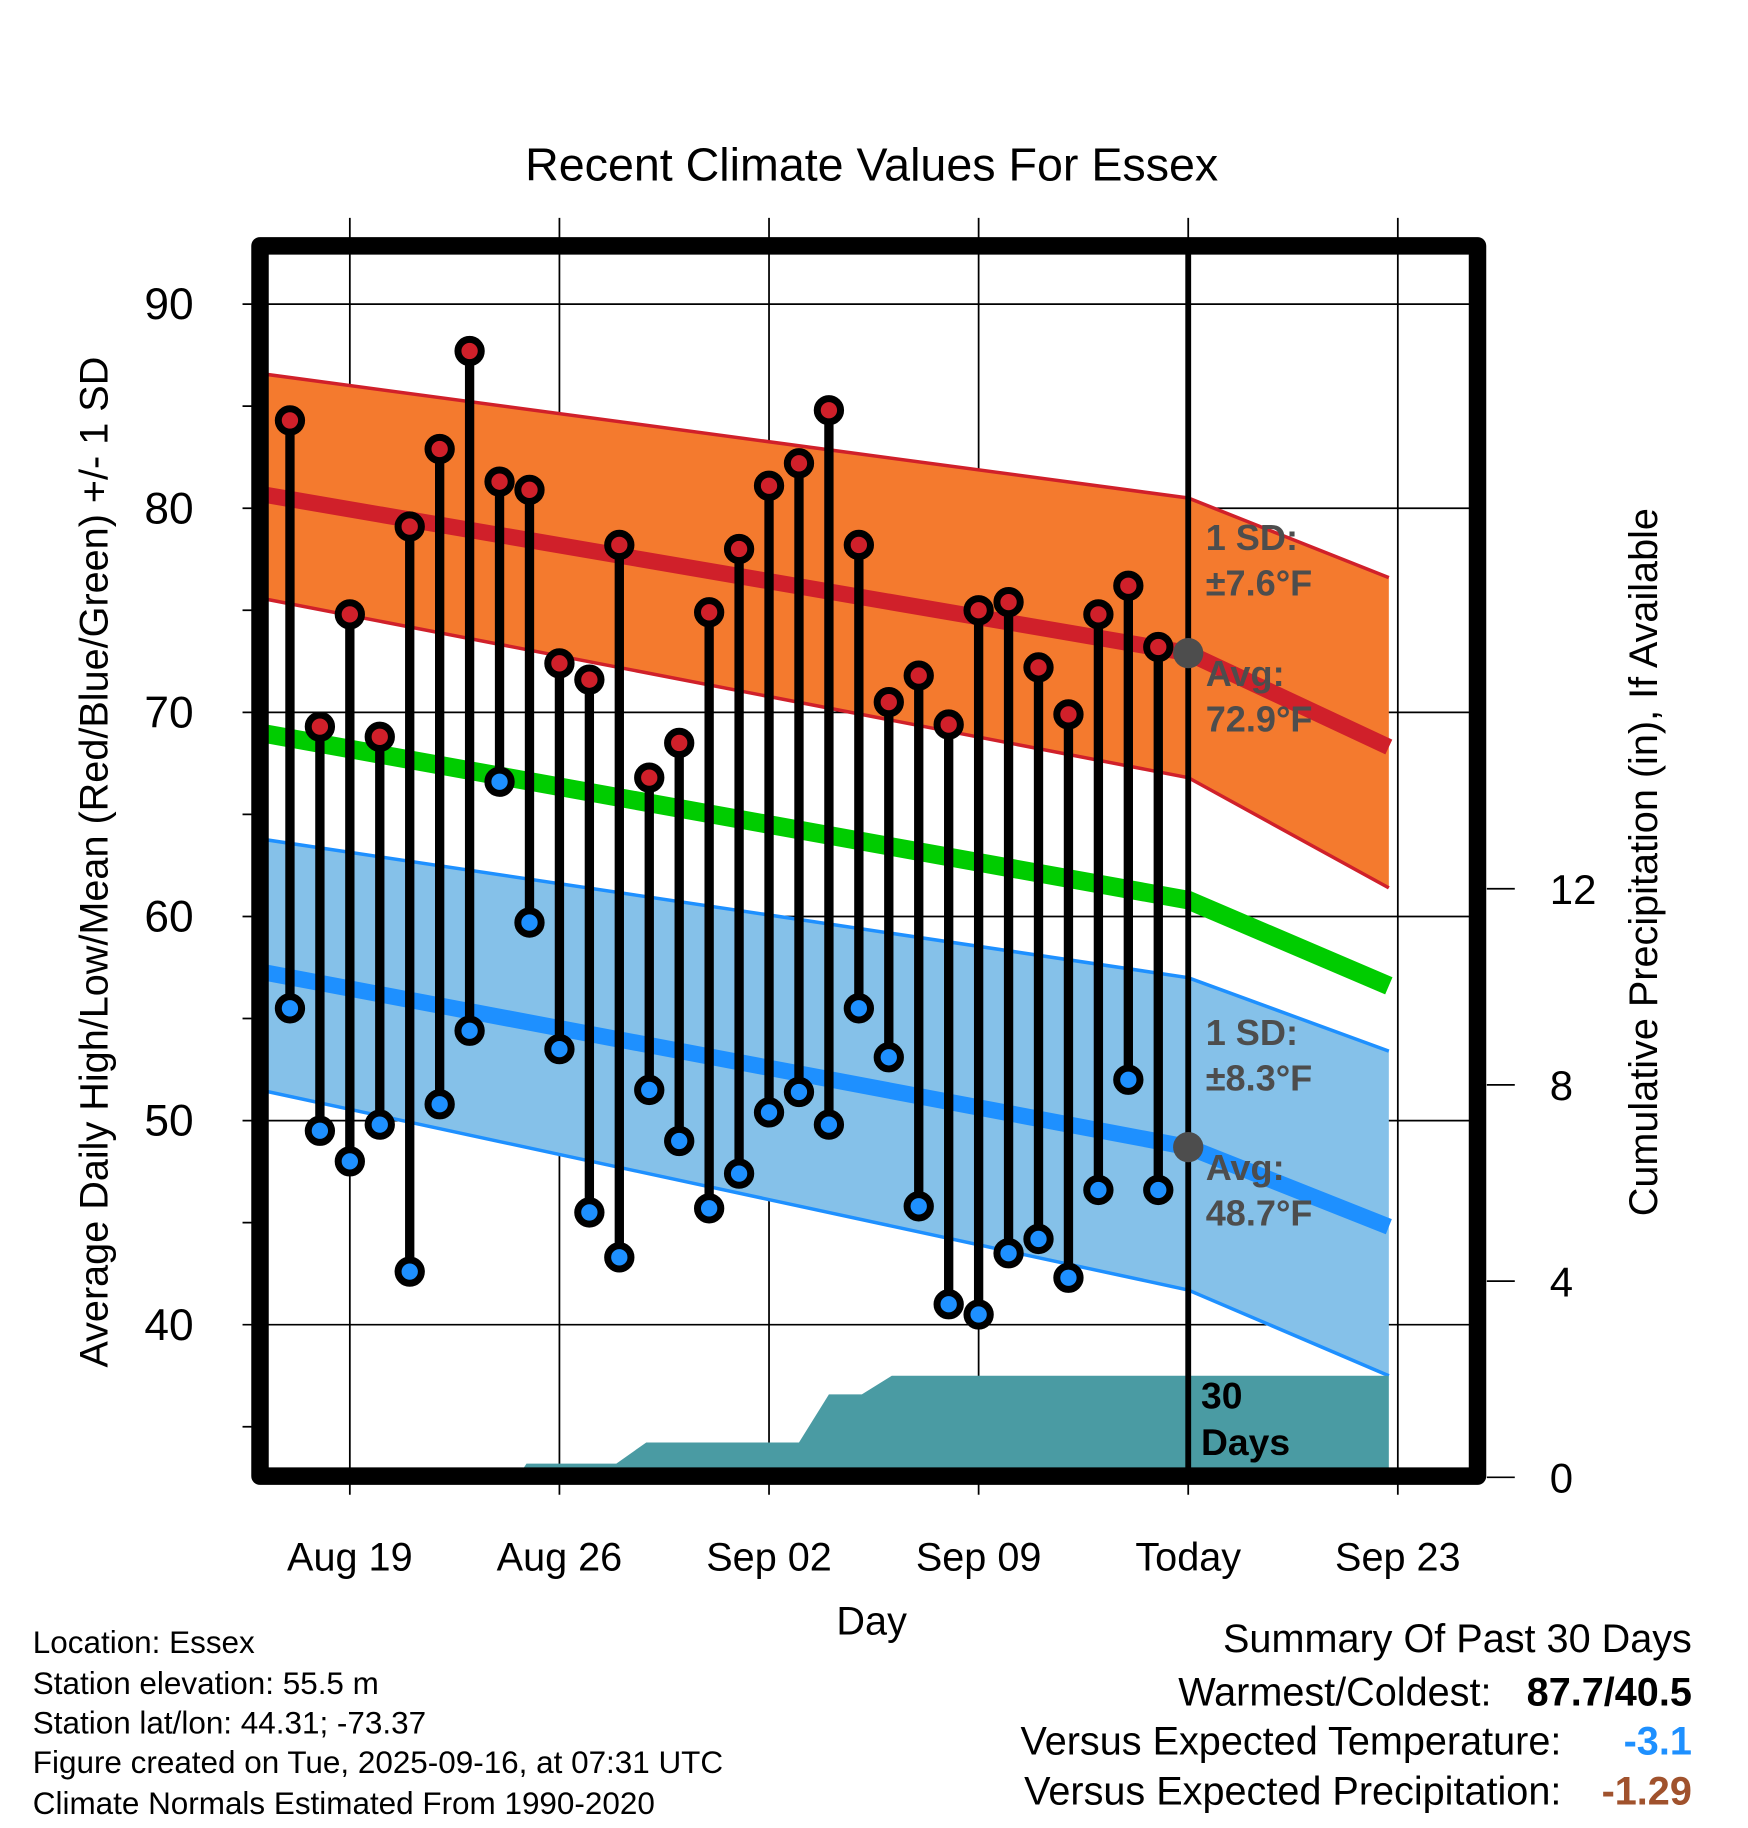  What do you see at coordinates (168, 304) in the screenshot?
I see `y-tick-label: 90` at bounding box center [168, 304].